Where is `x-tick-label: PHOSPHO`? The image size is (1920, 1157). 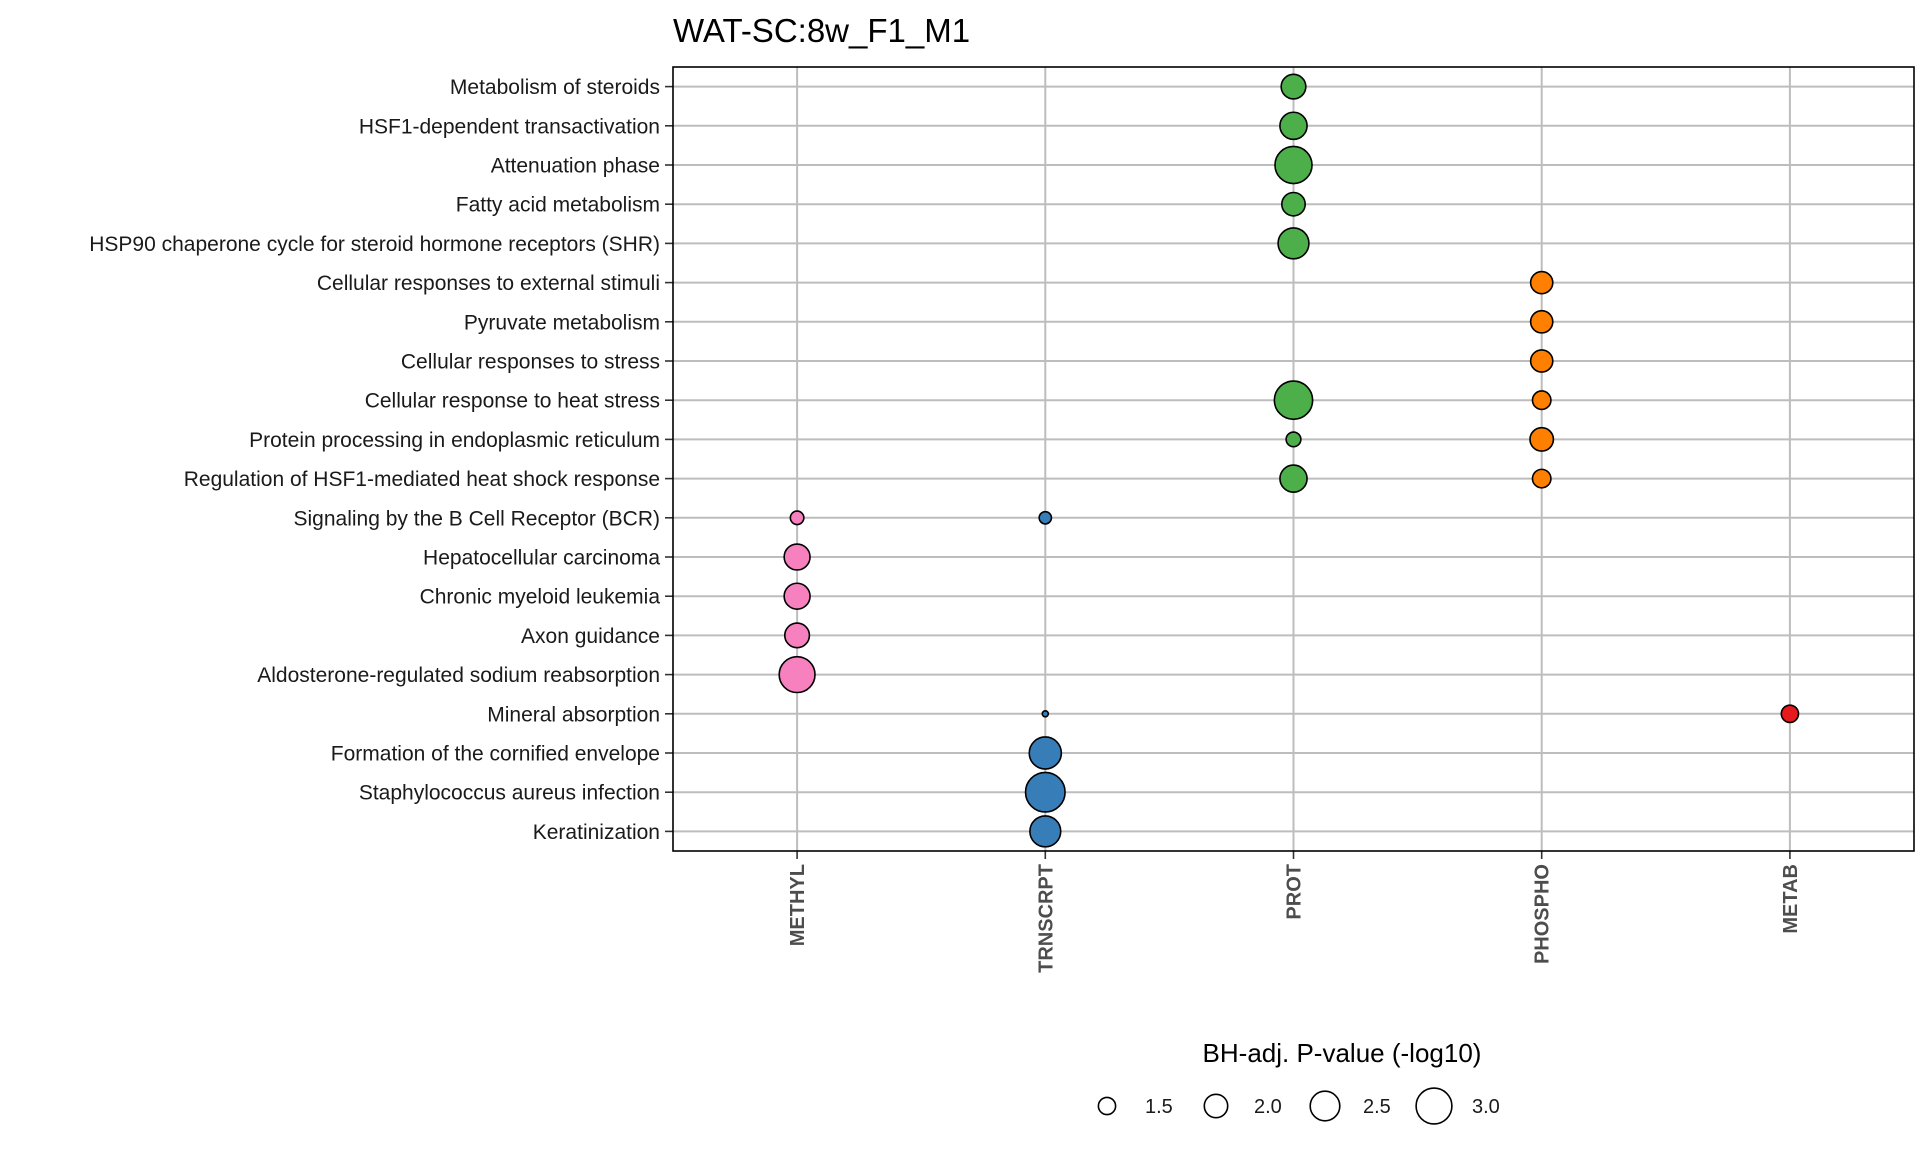
x-tick-label: PHOSPHO is located at coordinates (1543, 914).